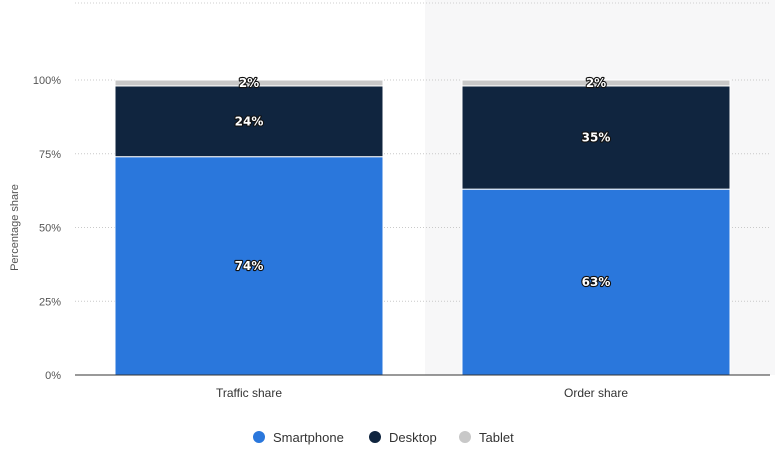 The height and width of the screenshot is (458, 775). I want to click on legend-label: Smartphone, so click(308, 437).